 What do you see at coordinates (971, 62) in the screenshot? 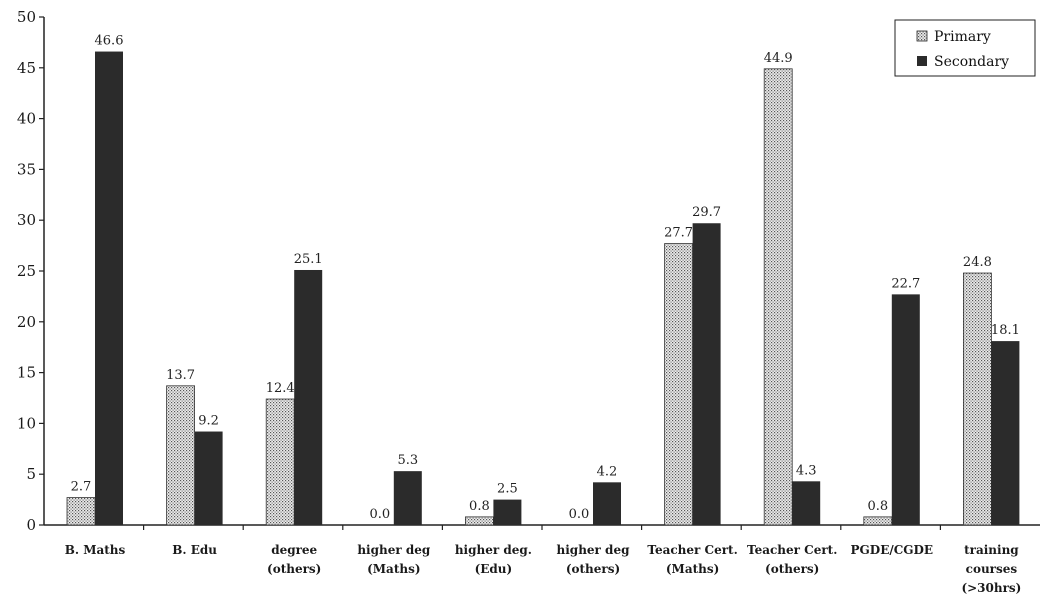
I see `legend-label-secondary: Secondary` at bounding box center [971, 62].